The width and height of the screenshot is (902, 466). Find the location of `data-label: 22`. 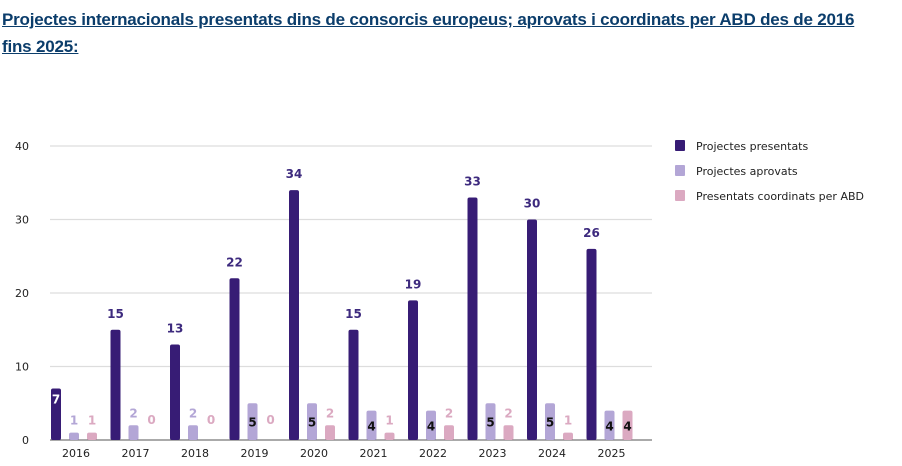

data-label: 22 is located at coordinates (234, 262).